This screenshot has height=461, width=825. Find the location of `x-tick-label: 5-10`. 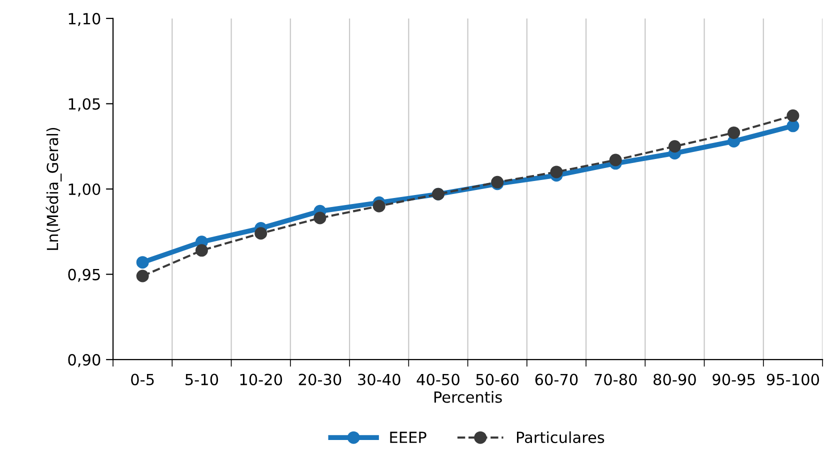

x-tick-label: 5-10 is located at coordinates (202, 380).